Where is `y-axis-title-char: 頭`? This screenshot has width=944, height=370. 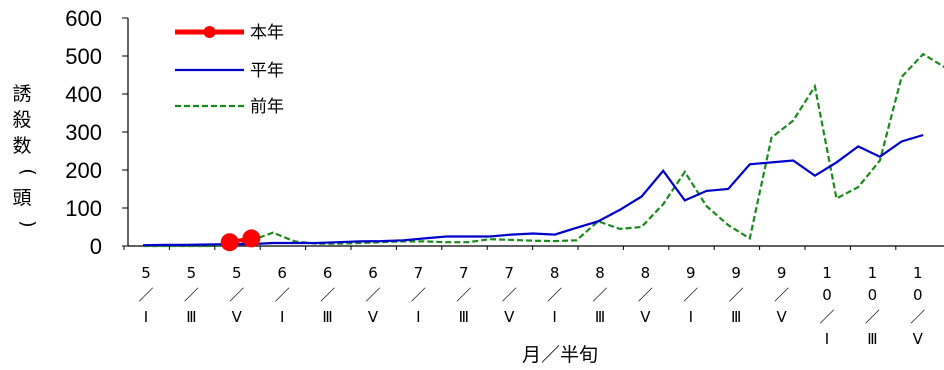
y-axis-title-char: 頭 is located at coordinates (21, 198).